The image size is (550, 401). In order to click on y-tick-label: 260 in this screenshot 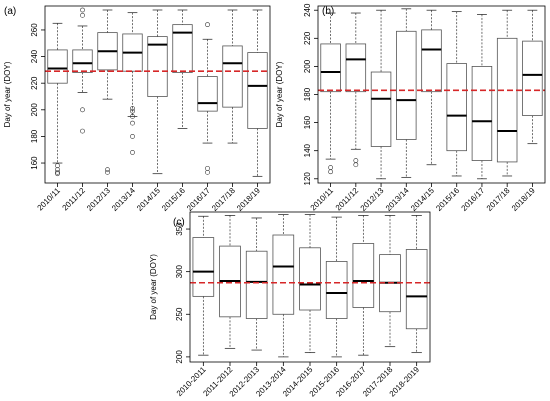, I will do `click(34, 30)`.